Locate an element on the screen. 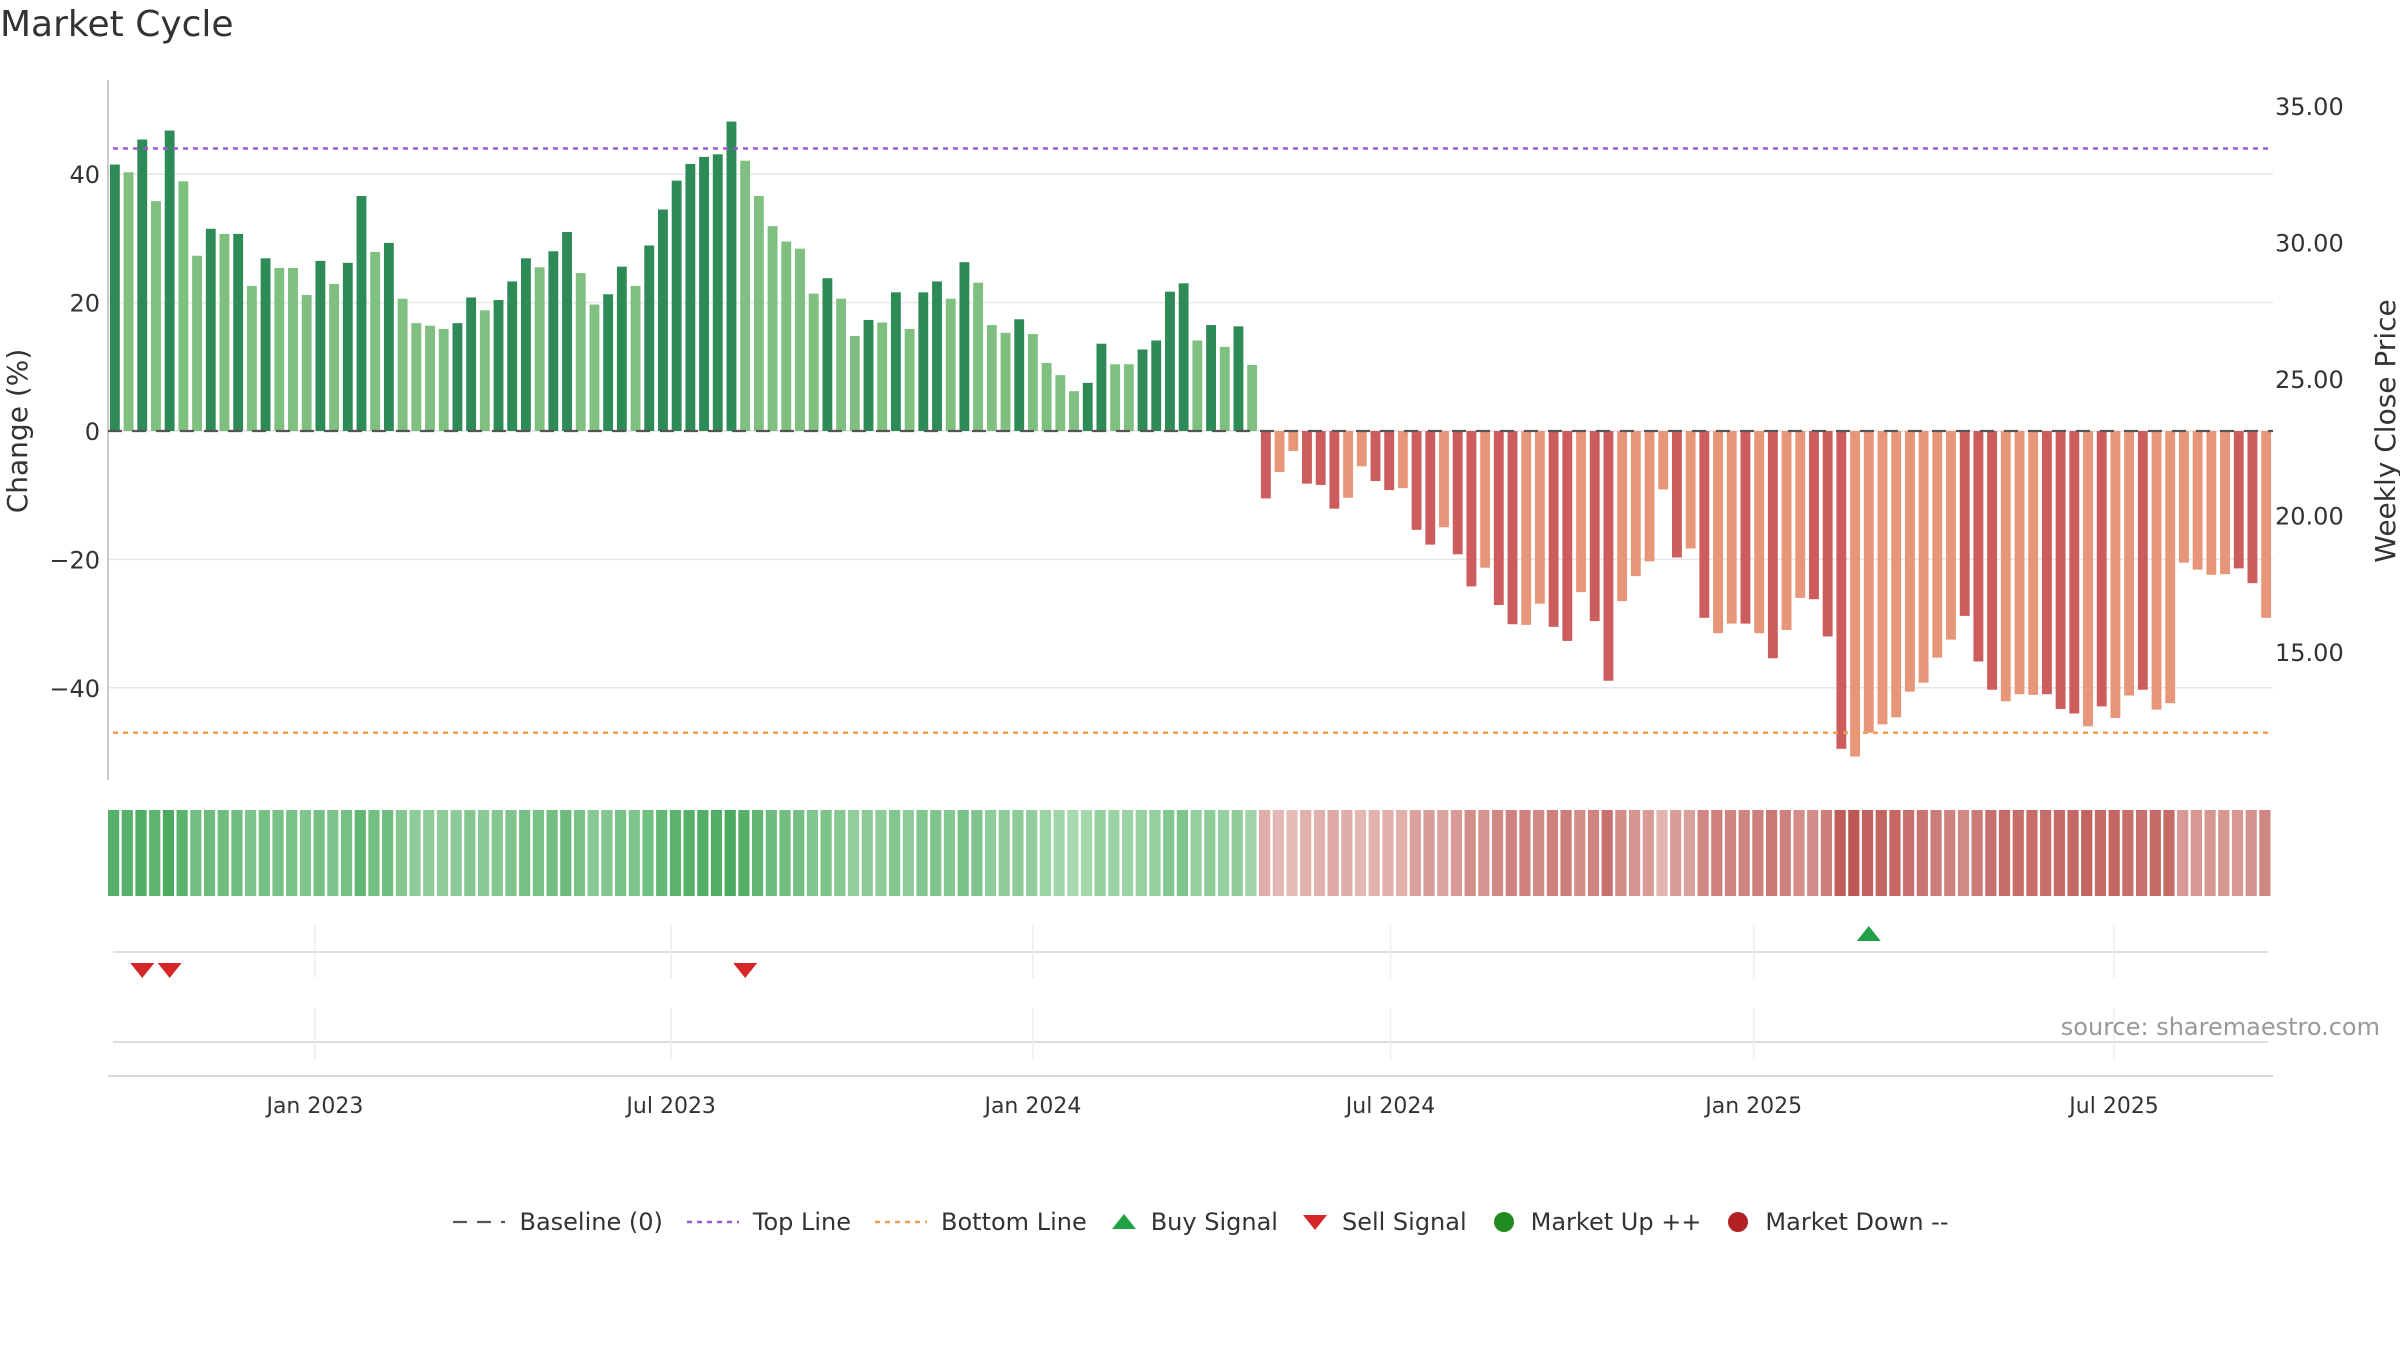 This screenshot has height=1350, width=2400. y2-tick-label: 35.00 is located at coordinates (2309, 107).